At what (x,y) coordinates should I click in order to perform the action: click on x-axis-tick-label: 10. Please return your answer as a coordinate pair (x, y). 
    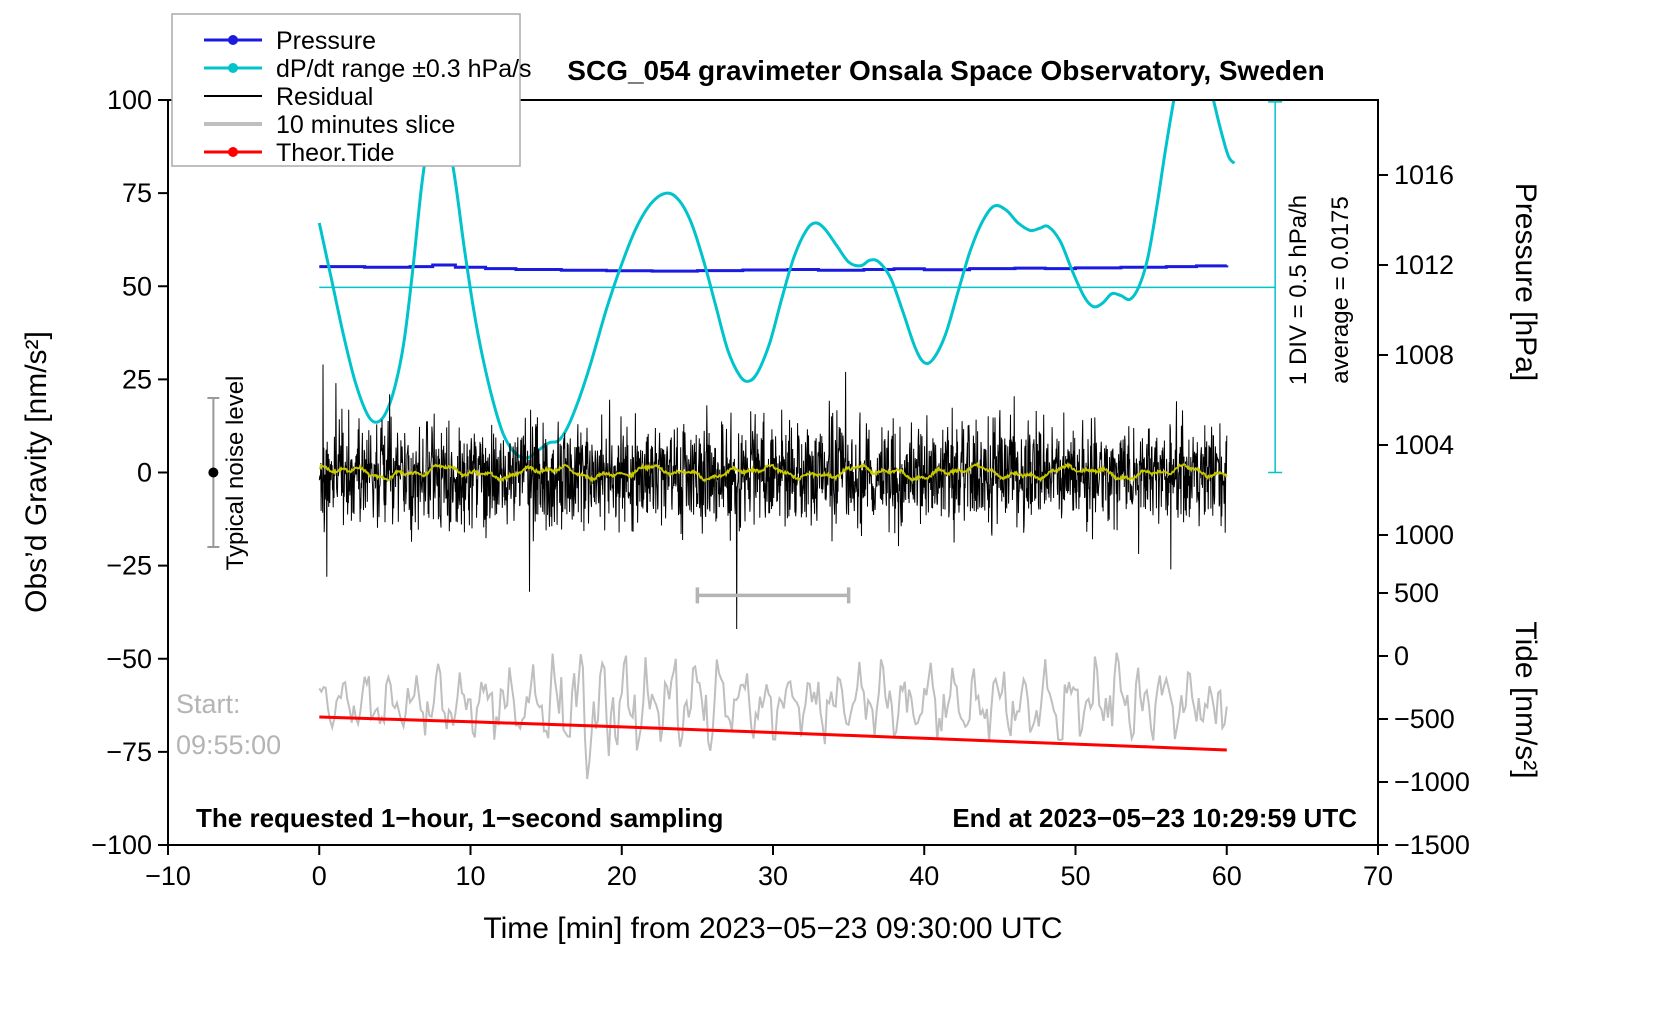
    Looking at the image, I should click on (470, 876).